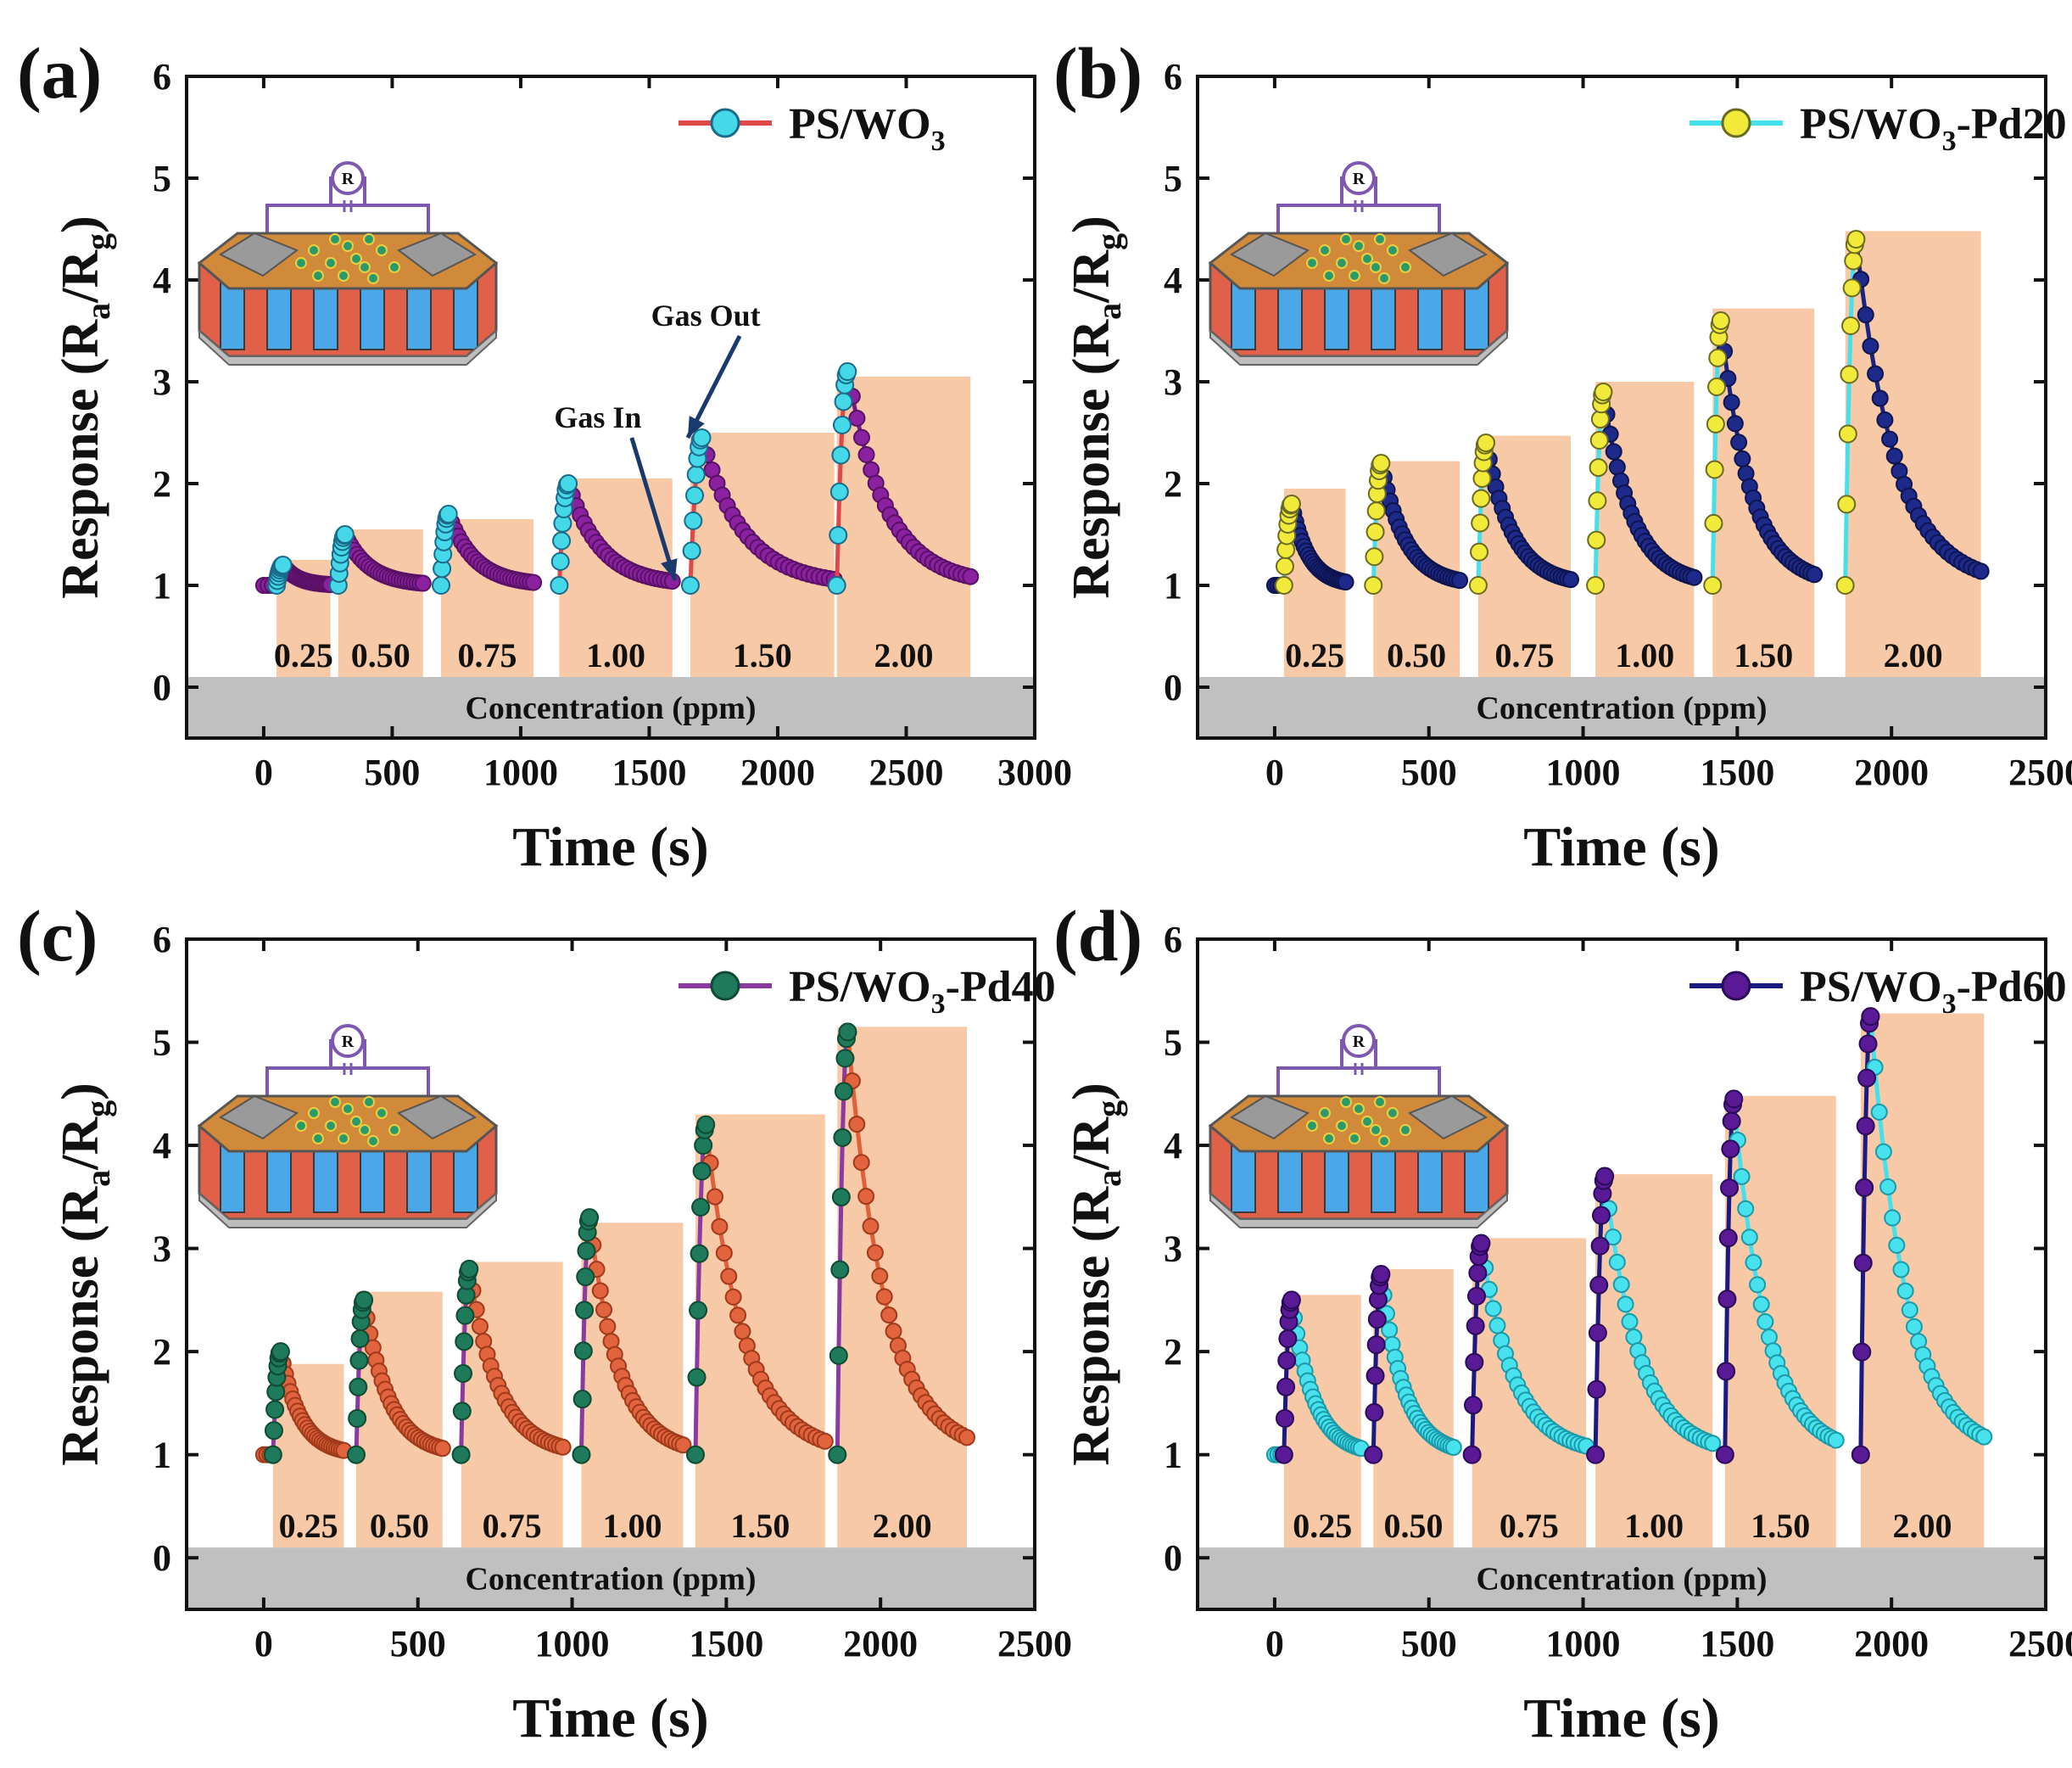 This screenshot has width=2072, height=1768. I want to click on x-tick-label: 3000, so click(1034, 773).